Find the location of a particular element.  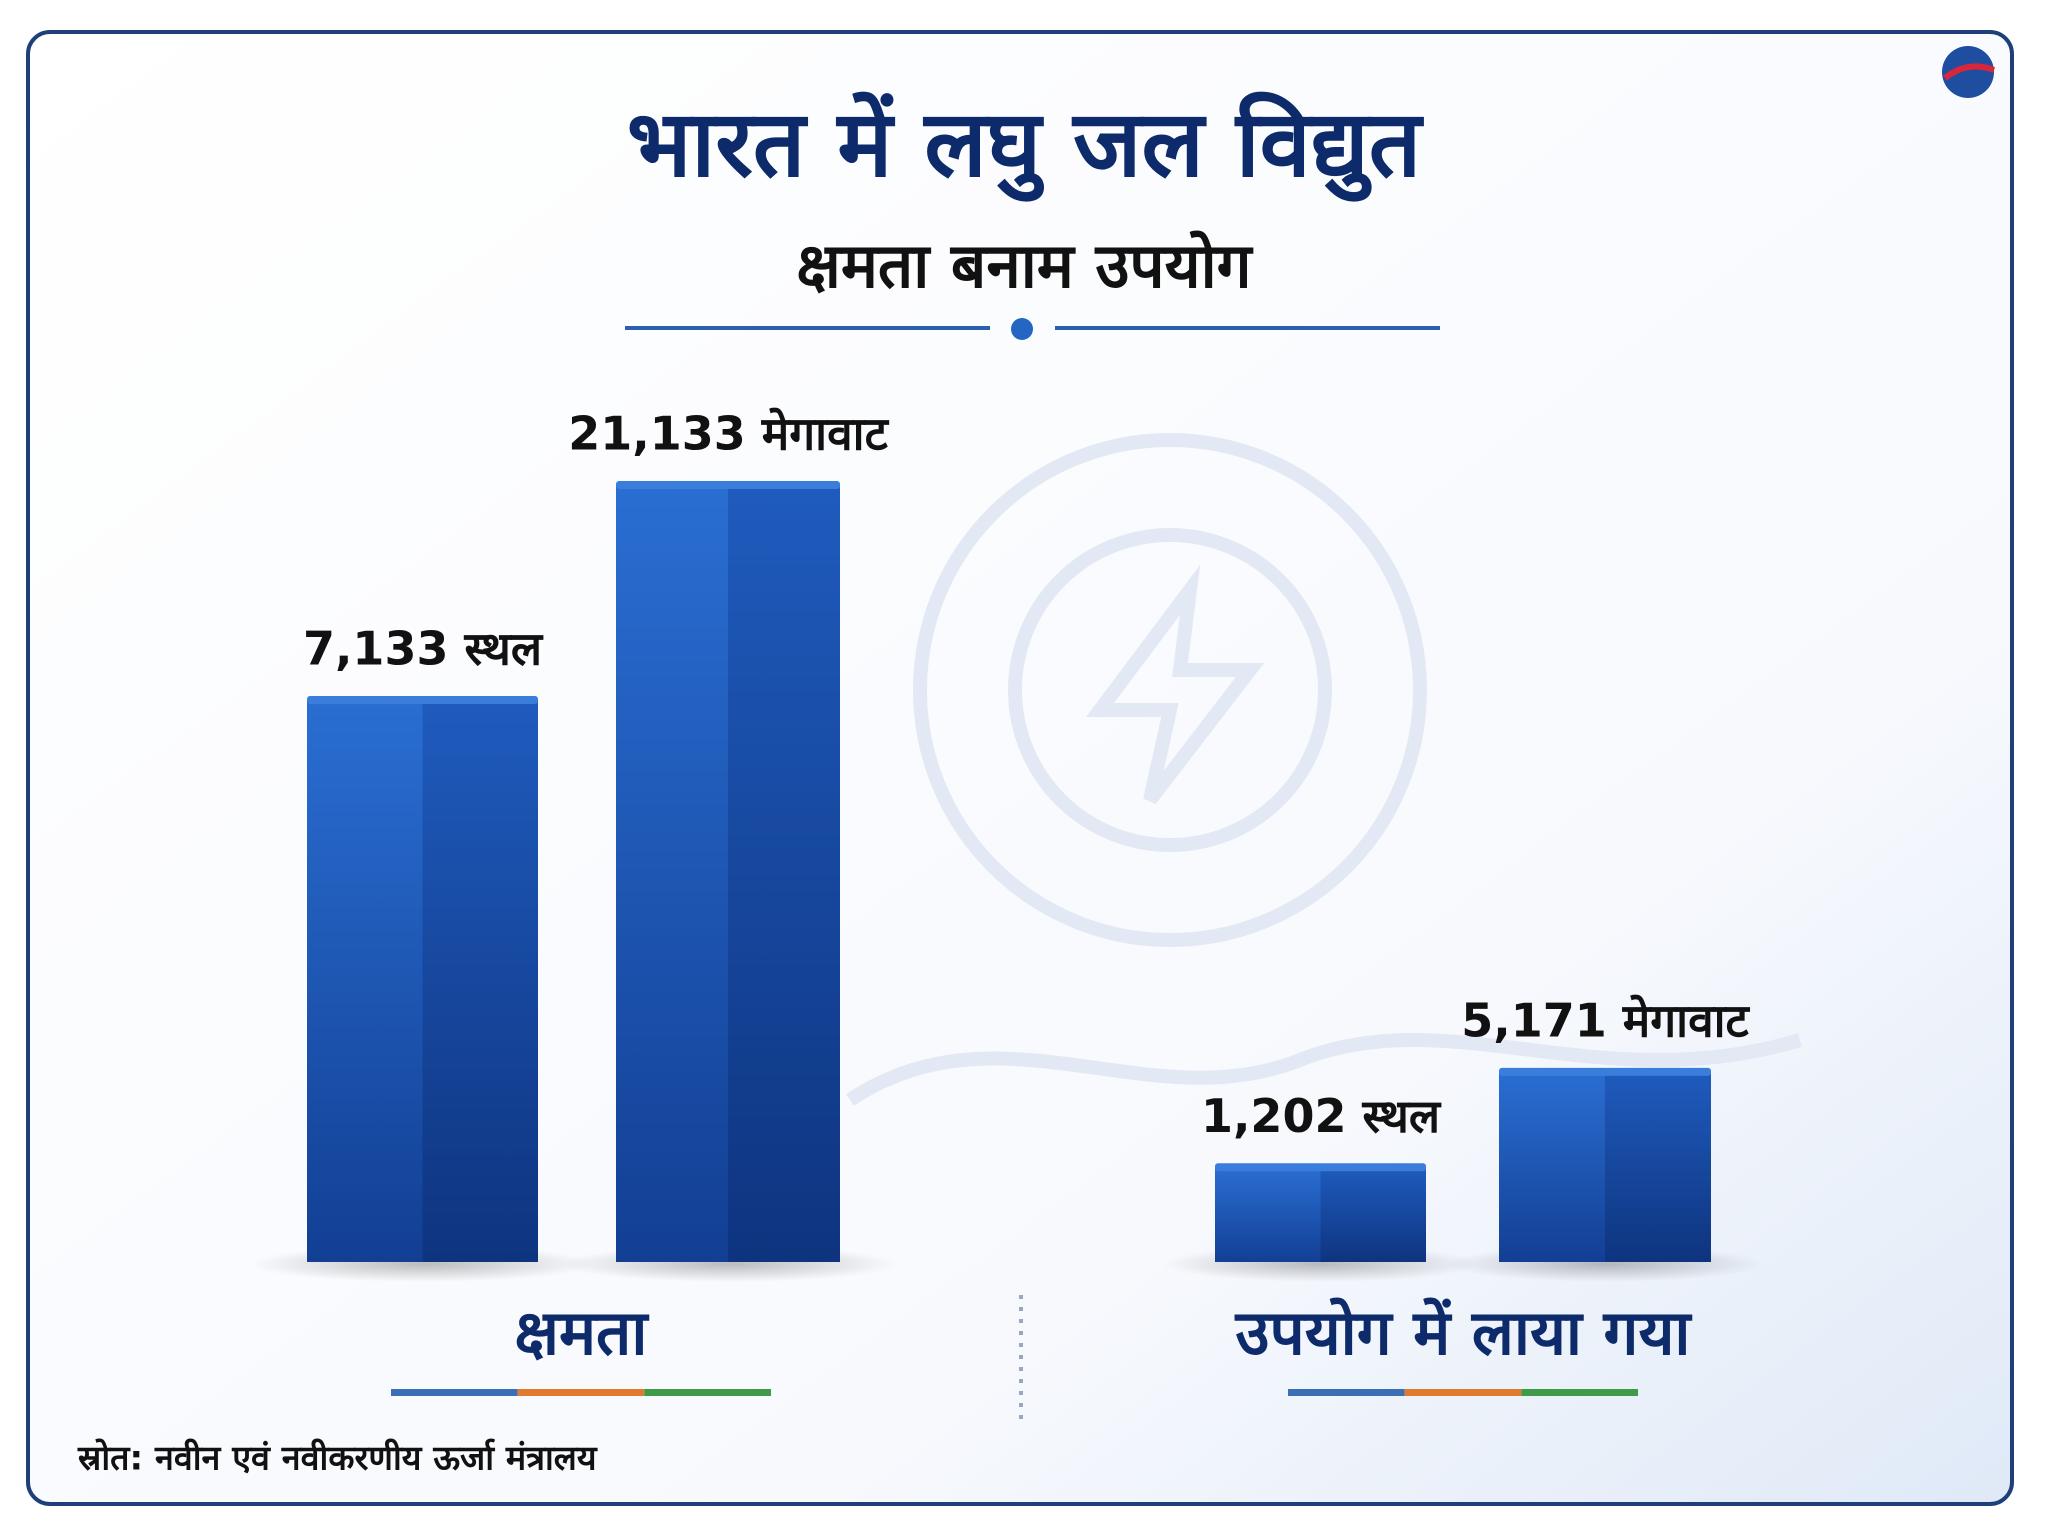

value-label: 1,202 स्थल is located at coordinates (1321, 1116).